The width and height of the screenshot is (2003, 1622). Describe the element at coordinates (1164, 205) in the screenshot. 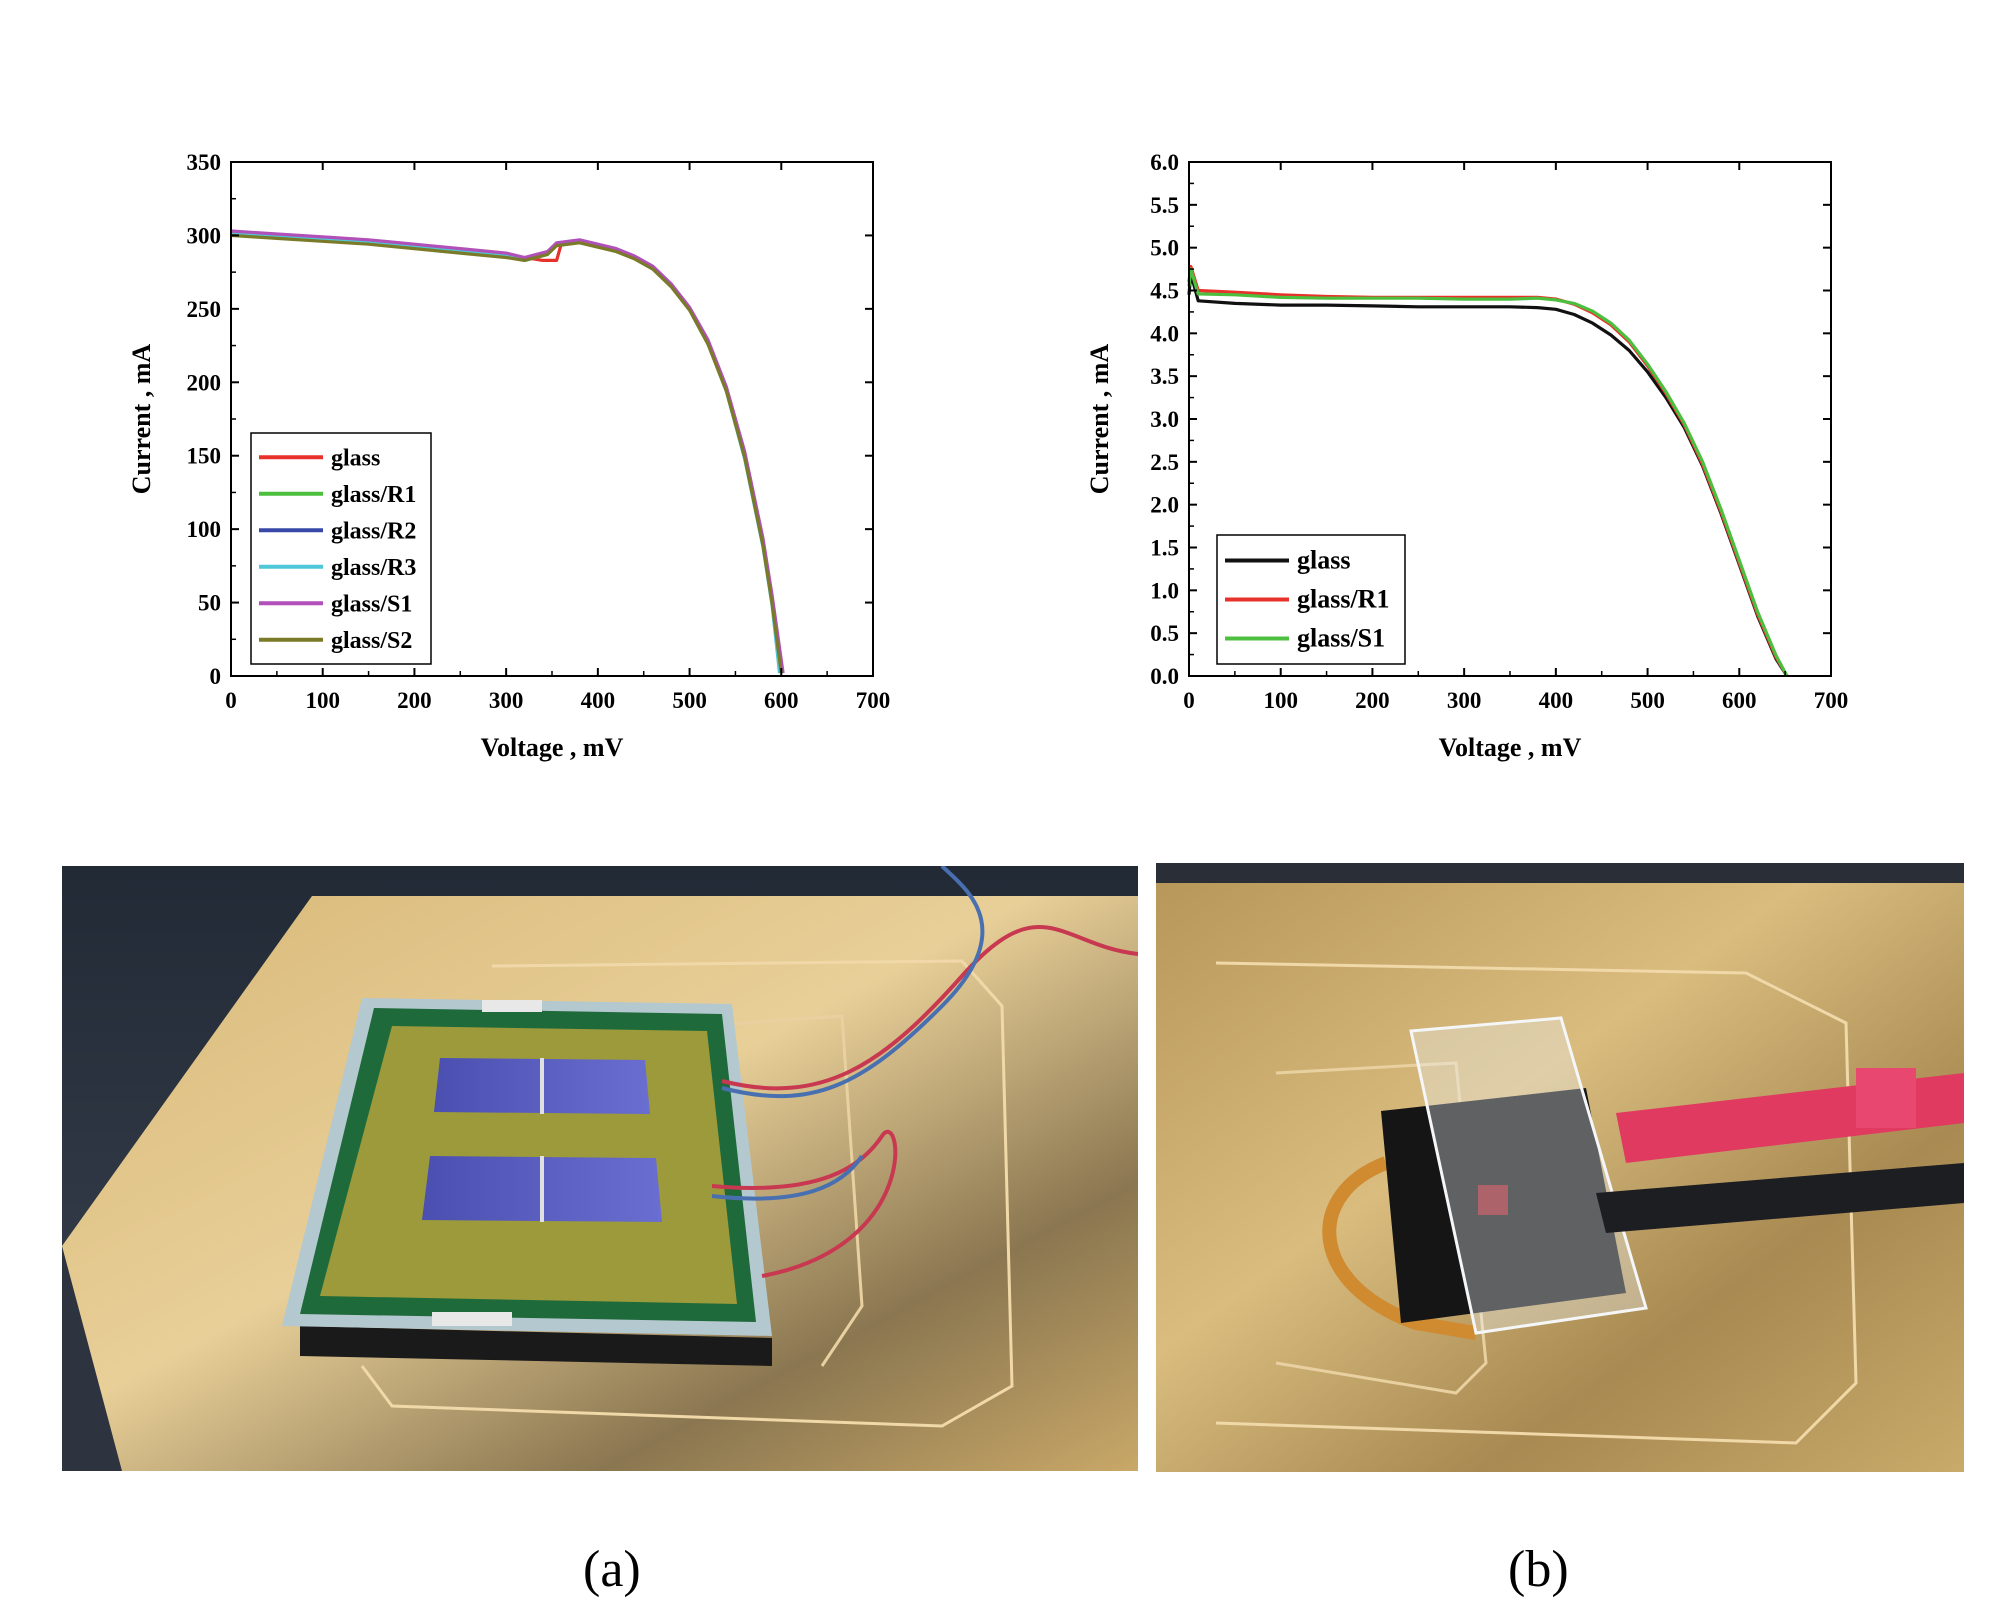

I see `y-tick-label-11: 5.5` at that location.